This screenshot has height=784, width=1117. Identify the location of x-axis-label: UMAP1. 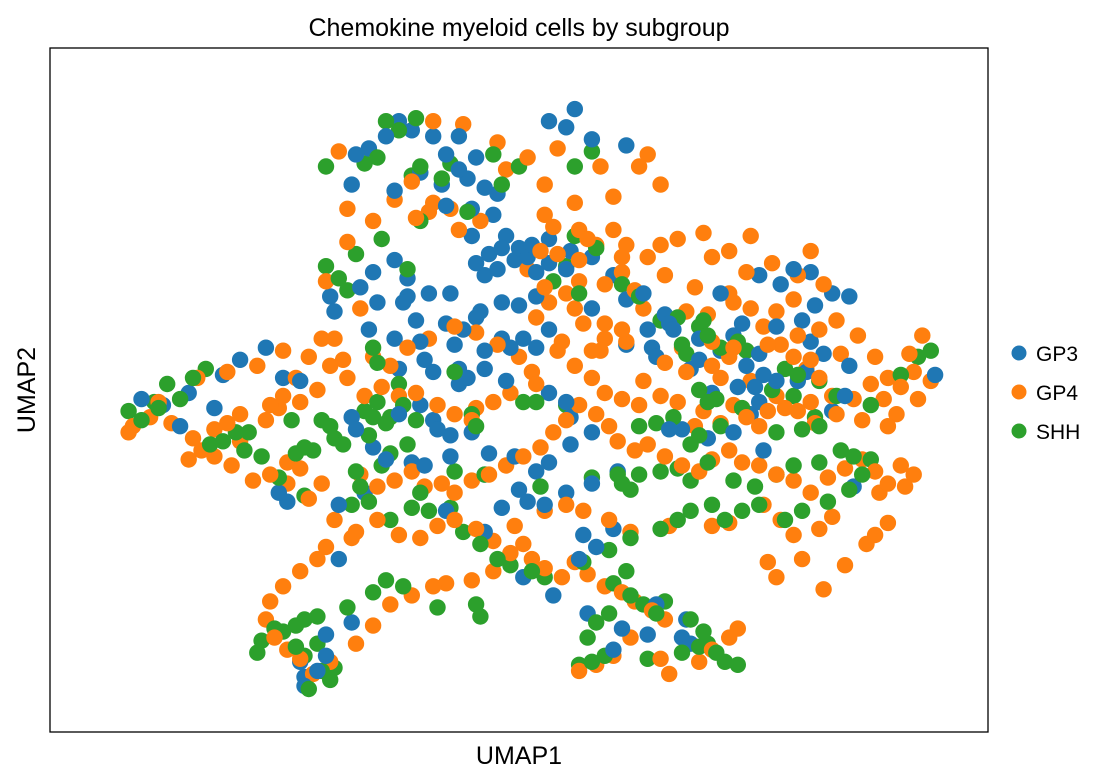
(519, 756).